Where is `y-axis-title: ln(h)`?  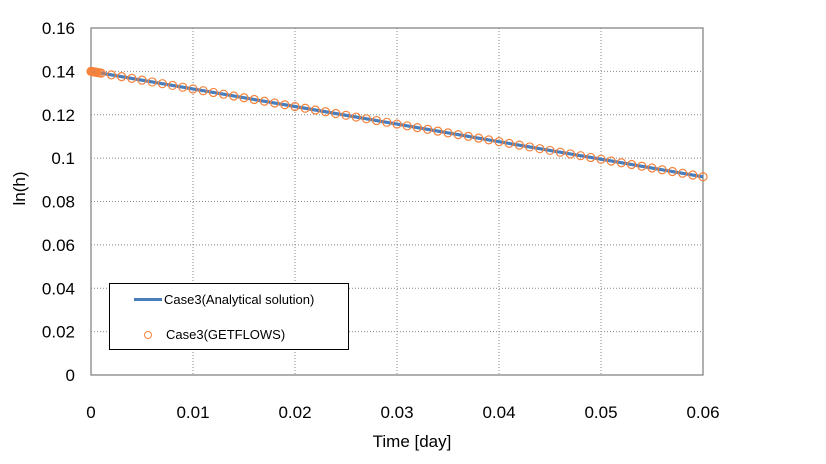
y-axis-title: ln(h) is located at coordinates (19, 188).